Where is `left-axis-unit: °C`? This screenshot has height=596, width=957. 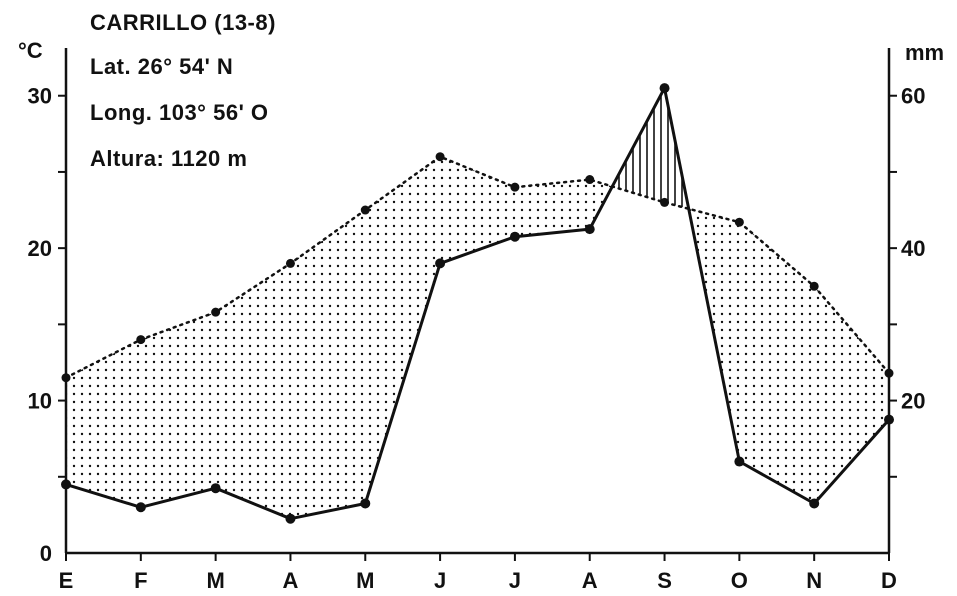
left-axis-unit: °C is located at coordinates (30, 50).